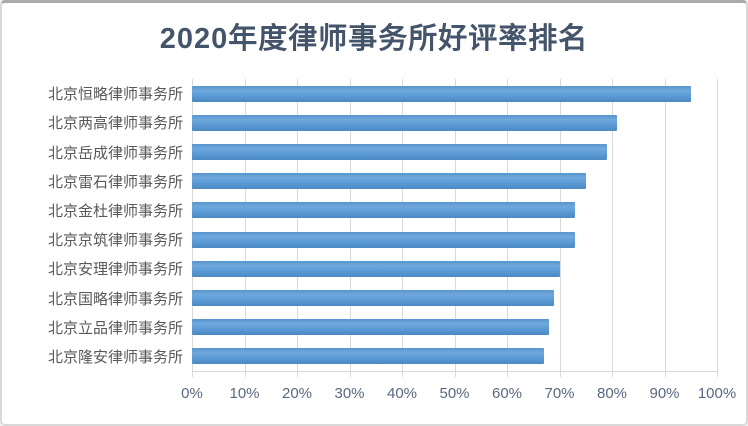 This screenshot has width=748, height=426. I want to click on bar-row: 北京雷石律师事务所, so click(374, 181).